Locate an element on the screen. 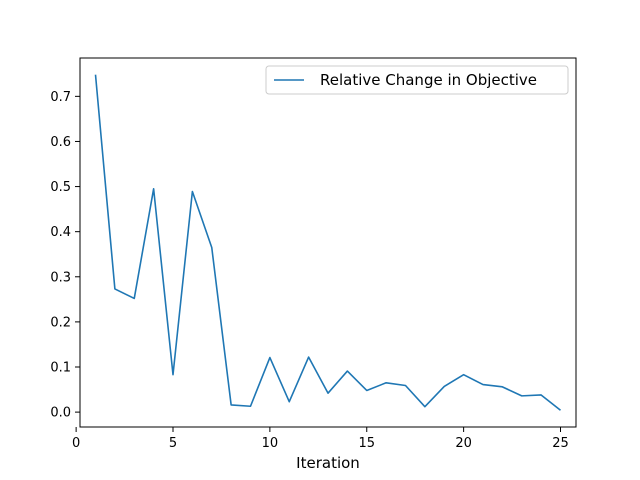  x-axis-ticks: 0 5 10 15 20 25 is located at coordinates (320, 439).